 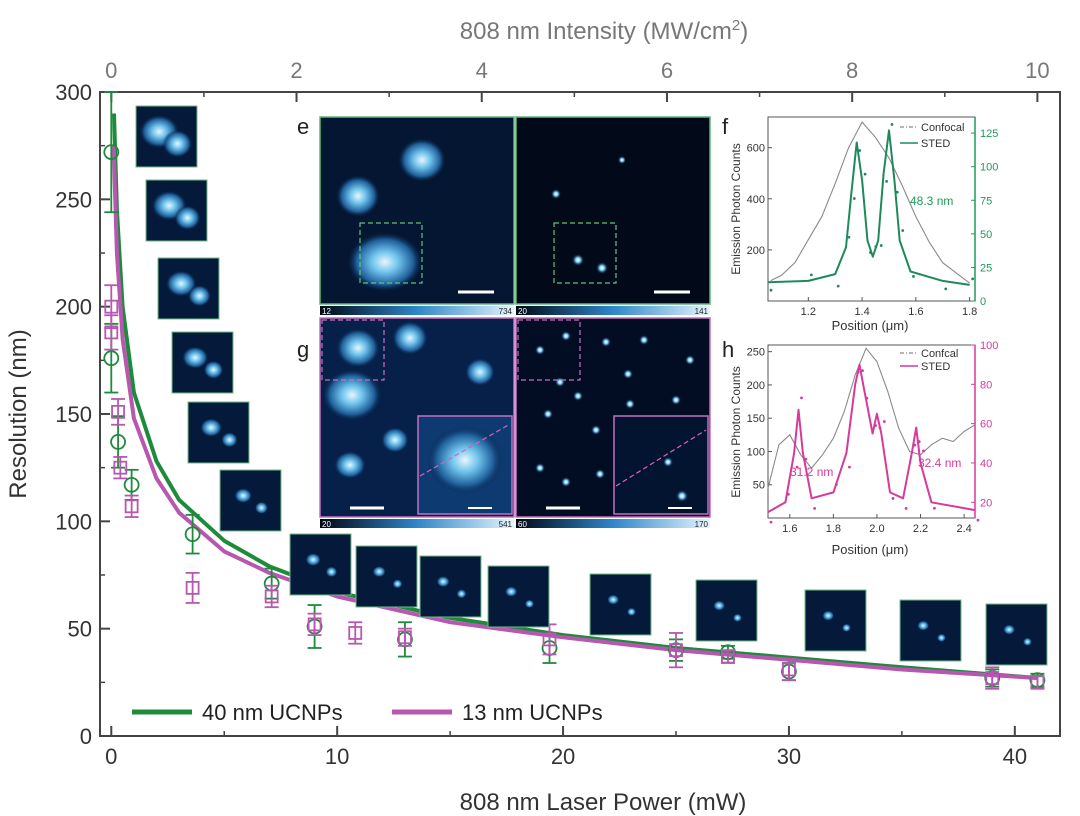 I want to click on y-tick-label: 50, so click(x=80, y=629).